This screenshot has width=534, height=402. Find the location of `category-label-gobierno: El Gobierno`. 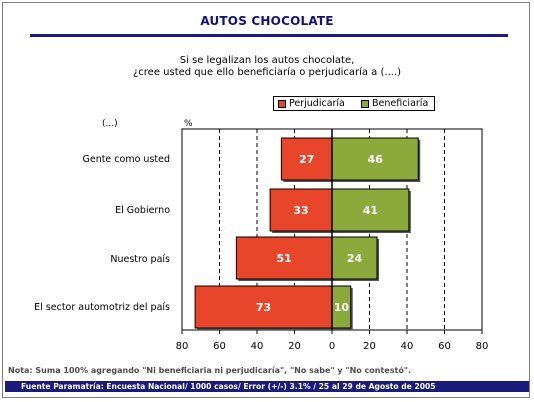

category-label-gobierno: El Gobierno is located at coordinates (142, 210).